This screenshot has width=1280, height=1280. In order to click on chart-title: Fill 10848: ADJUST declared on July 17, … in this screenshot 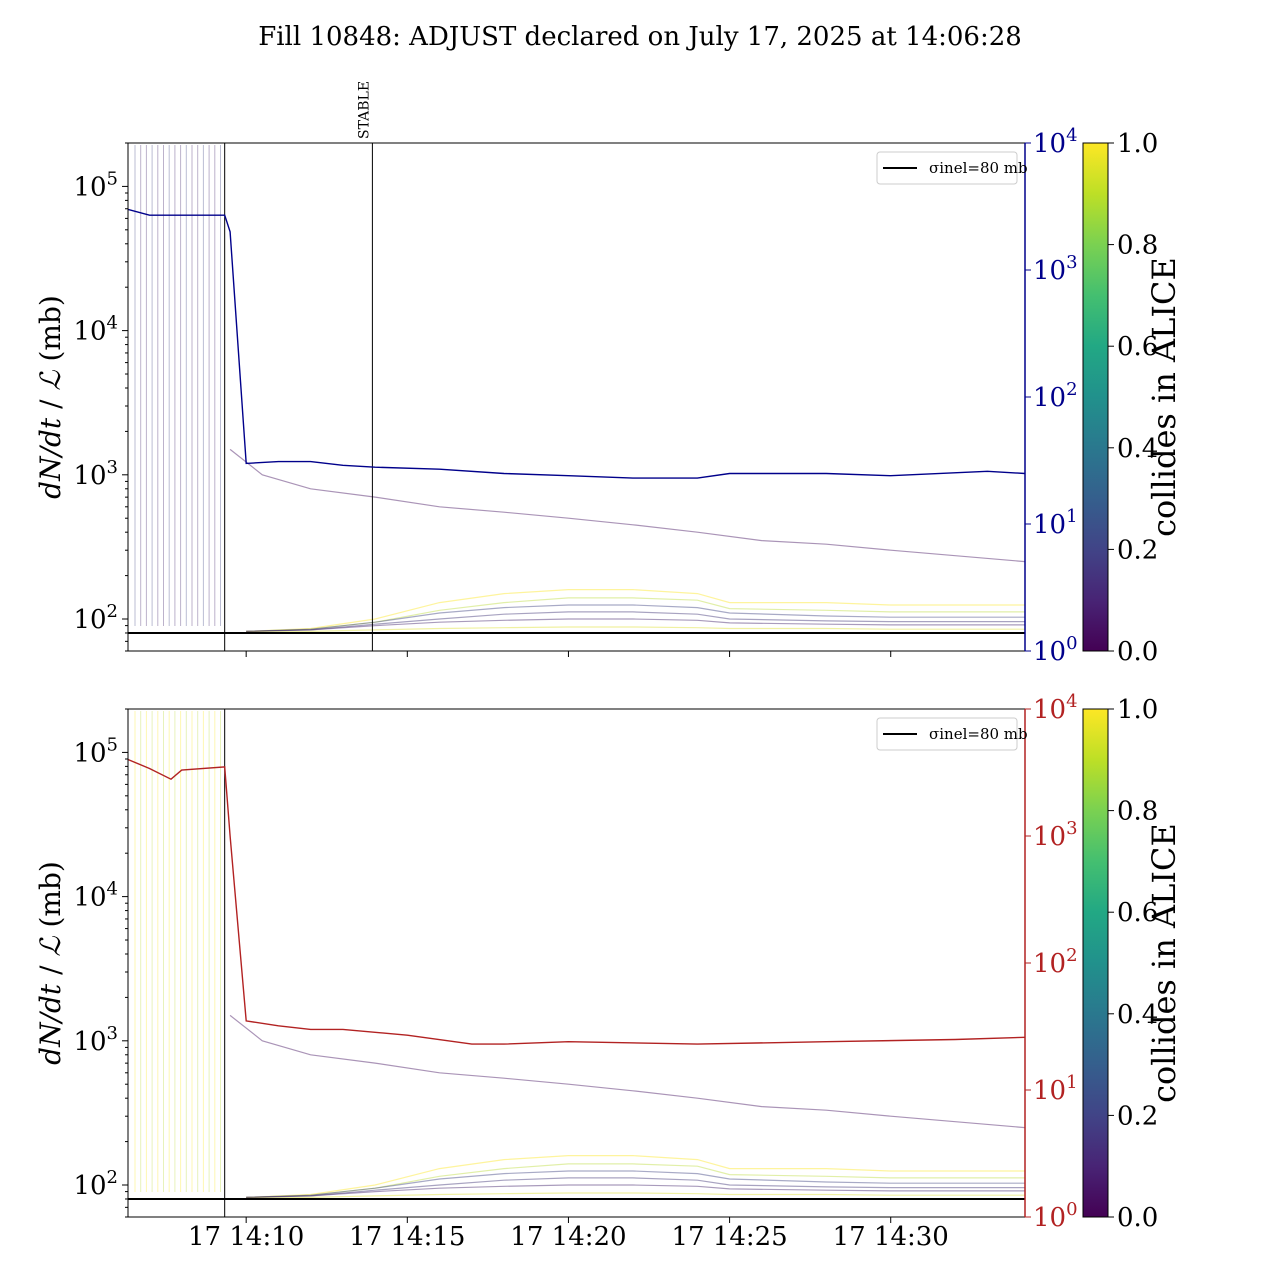, I will do `click(640, 37)`.